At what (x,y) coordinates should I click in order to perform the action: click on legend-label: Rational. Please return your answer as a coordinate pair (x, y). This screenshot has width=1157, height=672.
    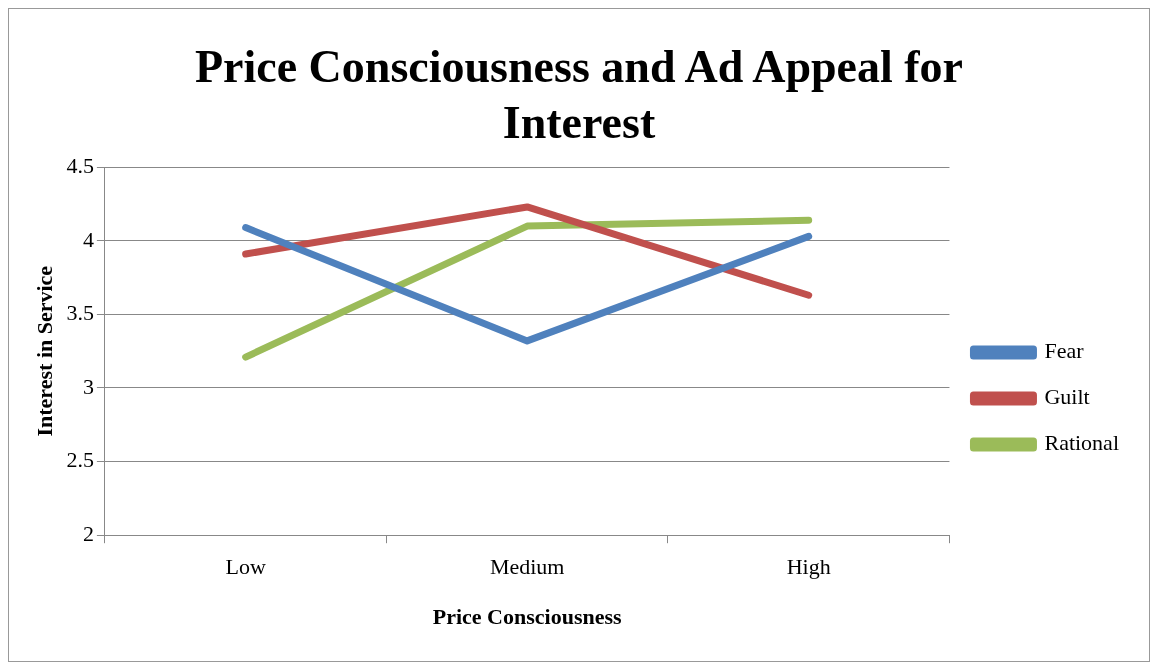
    Looking at the image, I should click on (1082, 443).